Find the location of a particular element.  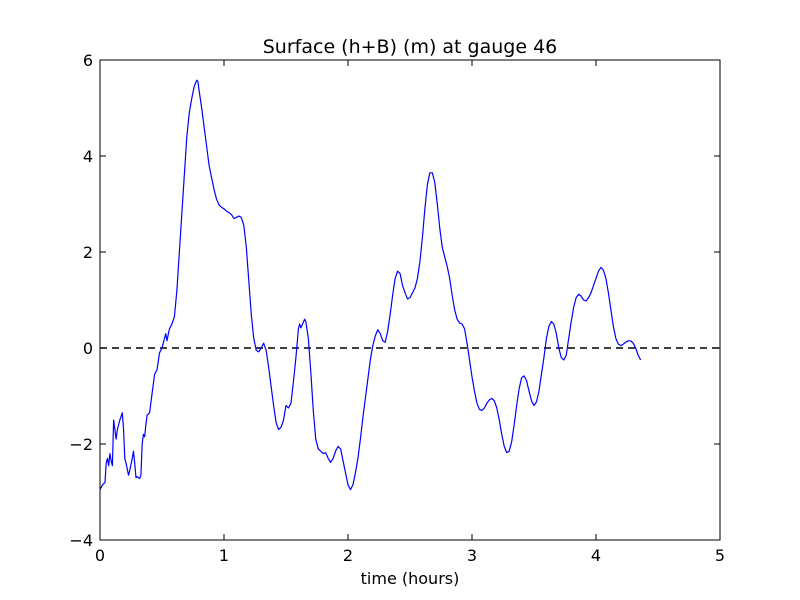

x-tick-label: 3 is located at coordinates (472, 555).